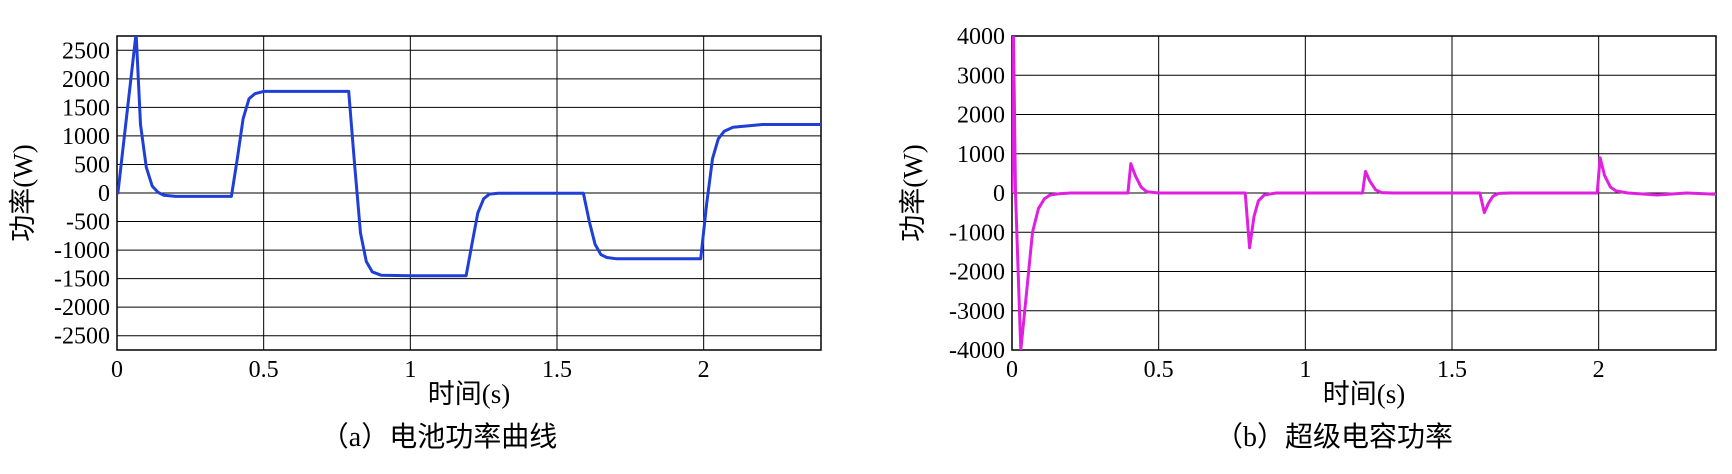 This screenshot has height=474, width=1732. I want to click on chart-caption: （b）超级电容功率, so click(1334, 437).